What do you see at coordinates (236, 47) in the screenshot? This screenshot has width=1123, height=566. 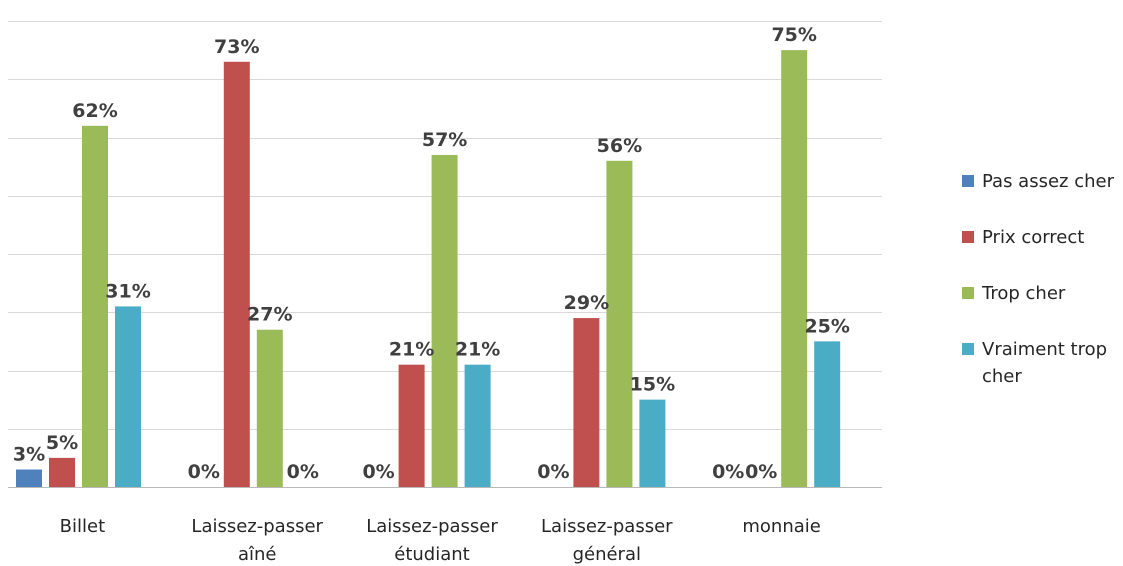 I see `data-label: 73%` at bounding box center [236, 47].